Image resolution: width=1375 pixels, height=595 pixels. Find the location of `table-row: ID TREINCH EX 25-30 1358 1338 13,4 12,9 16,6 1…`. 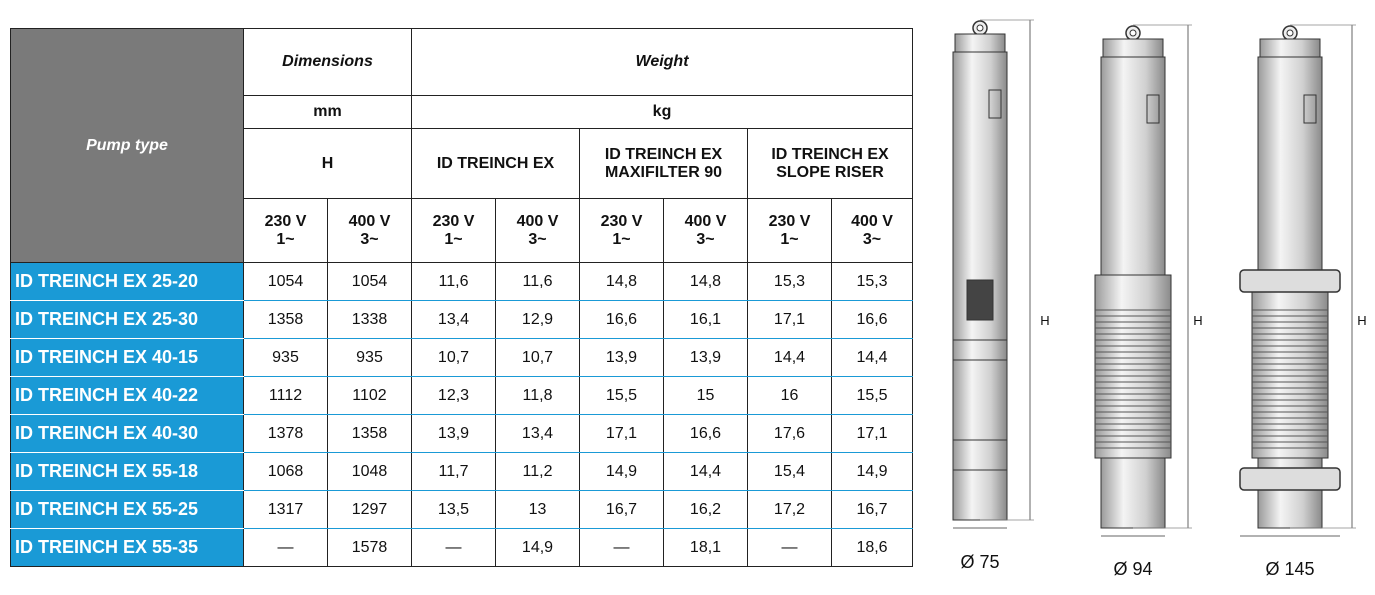

table-row: ID TREINCH EX 25-30 1358 1338 13,4 12,9 16,6 1… is located at coordinates (462, 319).